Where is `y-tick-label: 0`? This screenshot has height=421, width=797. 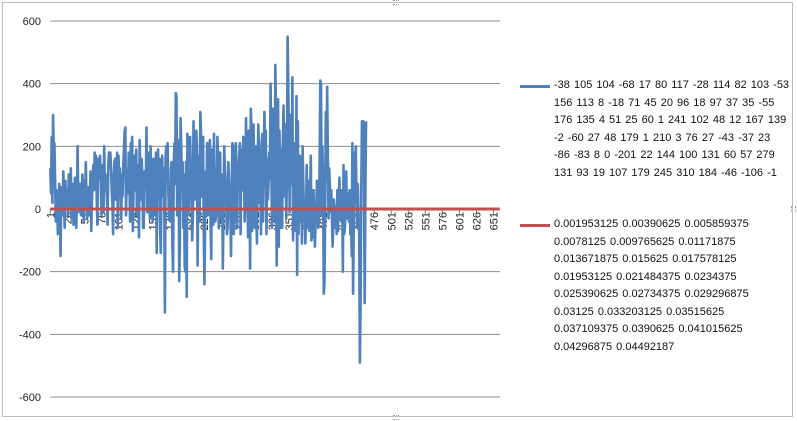
y-tick-label: 0 is located at coordinates (38, 210).